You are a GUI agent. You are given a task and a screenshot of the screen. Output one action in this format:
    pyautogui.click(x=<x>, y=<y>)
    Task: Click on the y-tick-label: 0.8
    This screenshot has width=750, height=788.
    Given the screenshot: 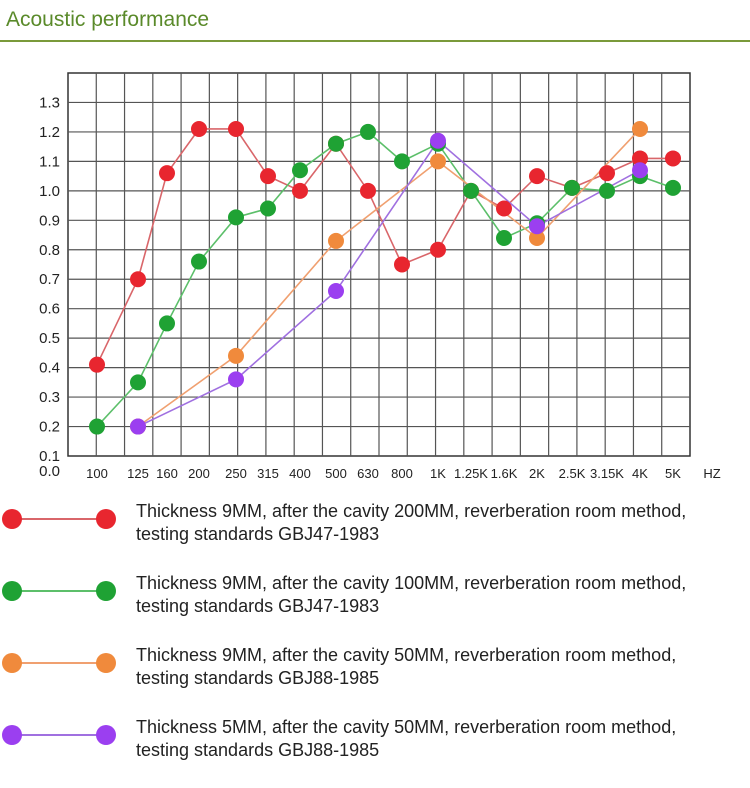 What is the action you would take?
    pyautogui.click(x=49, y=250)
    